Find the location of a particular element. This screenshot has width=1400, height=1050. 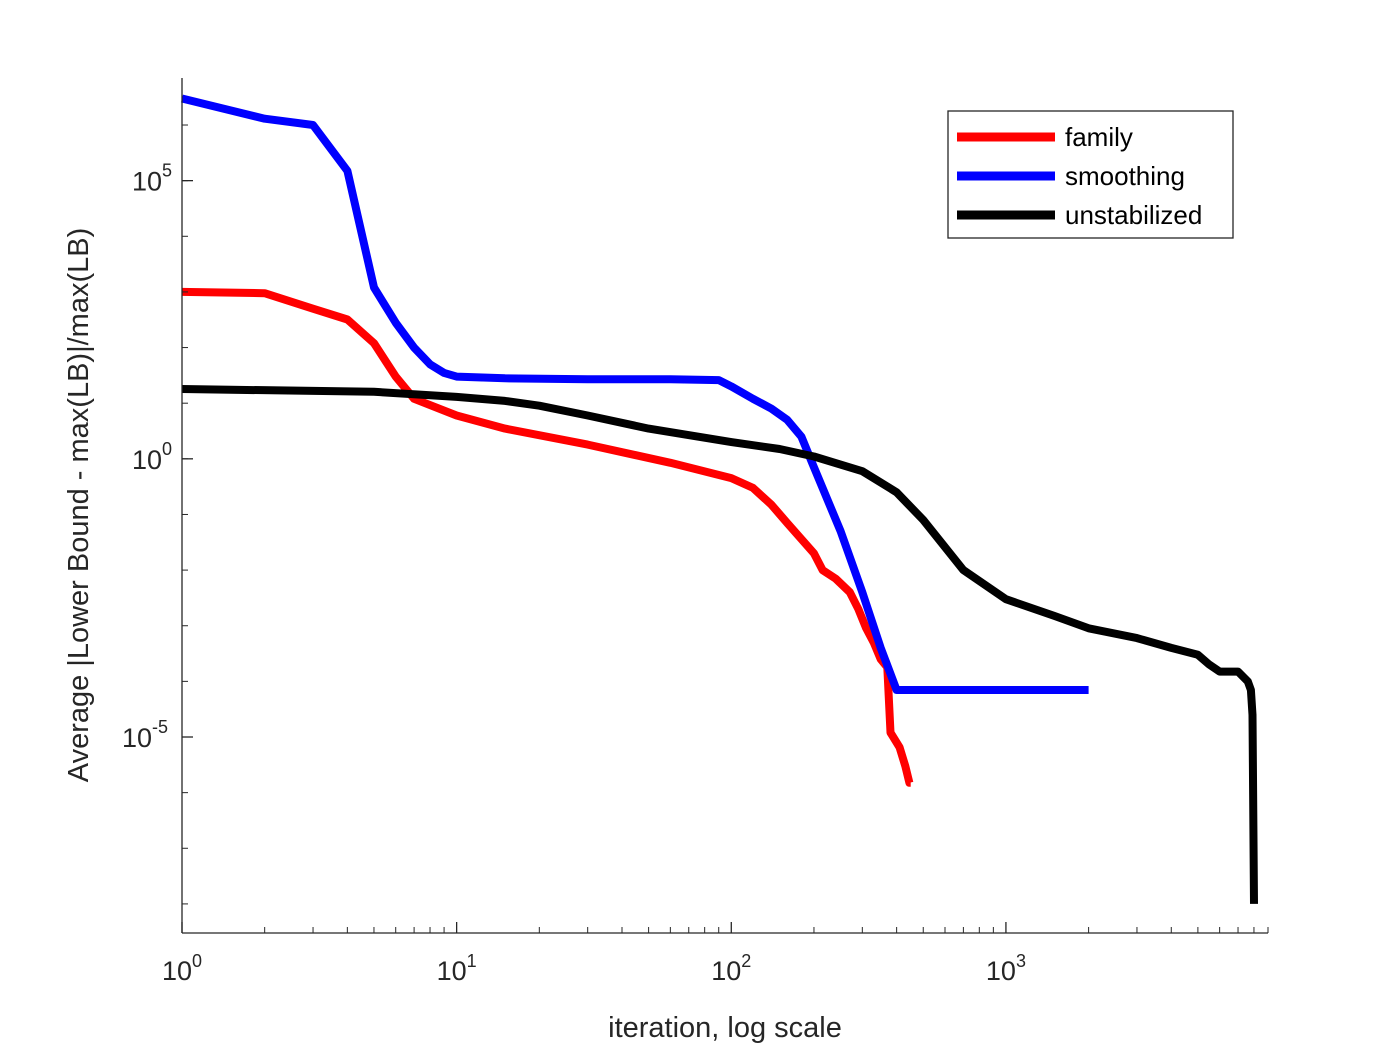

legend: family smoothing unstabilized is located at coordinates (1090, 174).